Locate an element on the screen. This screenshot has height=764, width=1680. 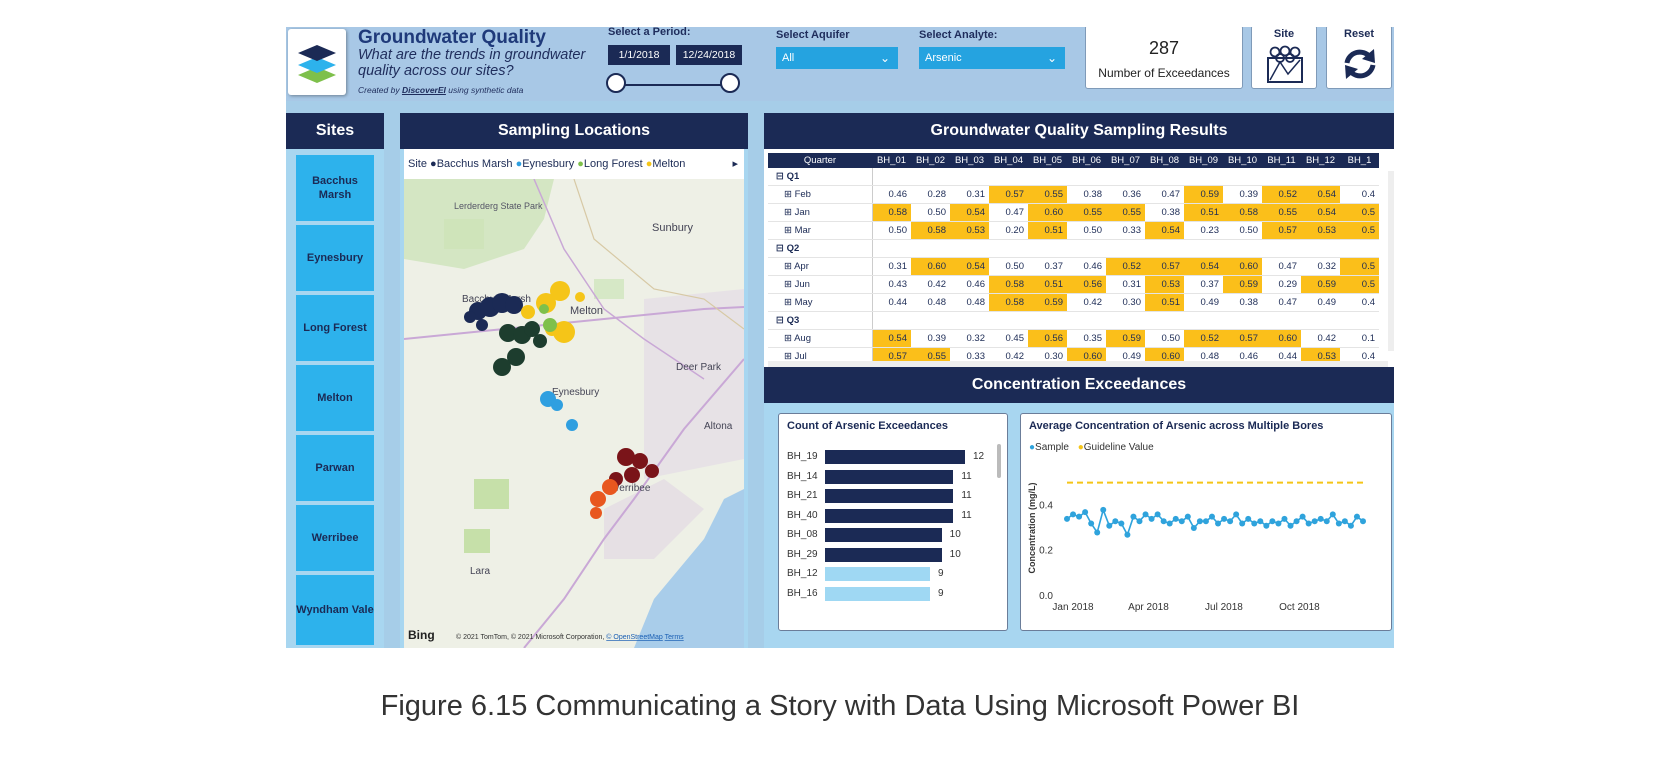
column-header: BH_02 is located at coordinates (930, 160).